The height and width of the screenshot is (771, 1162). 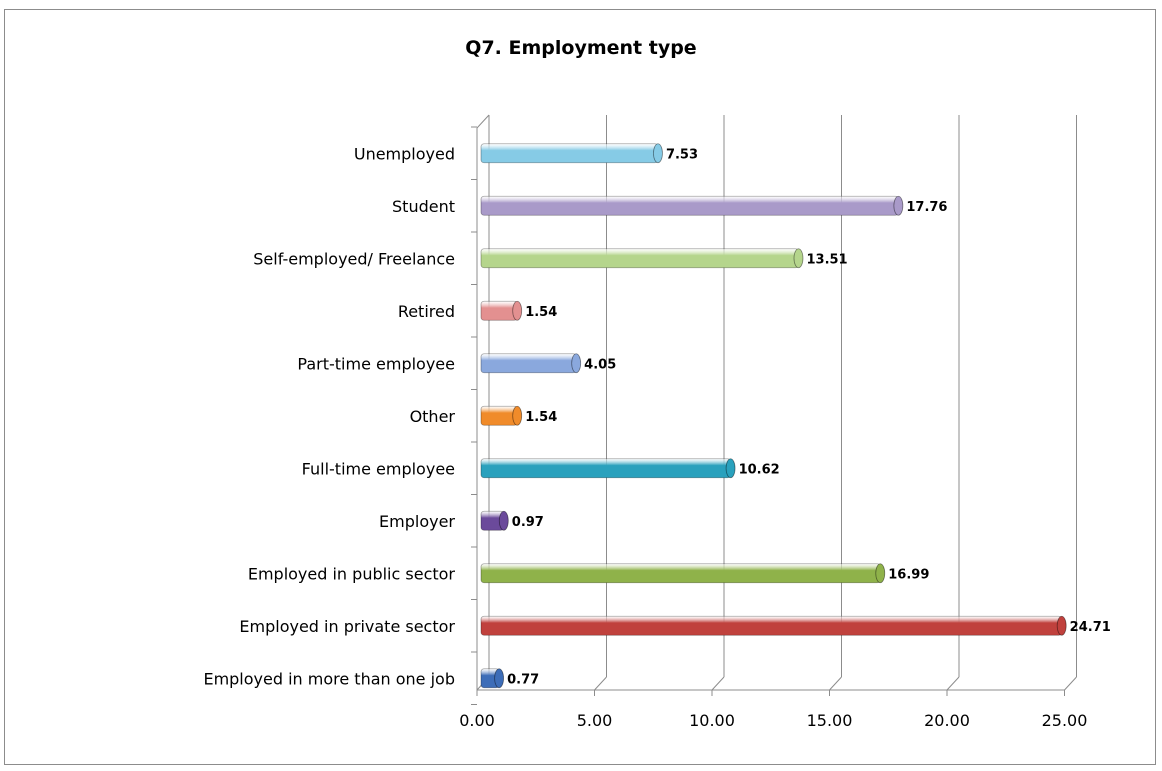 I want to click on bar-cap-employed-in-more-than-one-job, so click(x=499, y=678).